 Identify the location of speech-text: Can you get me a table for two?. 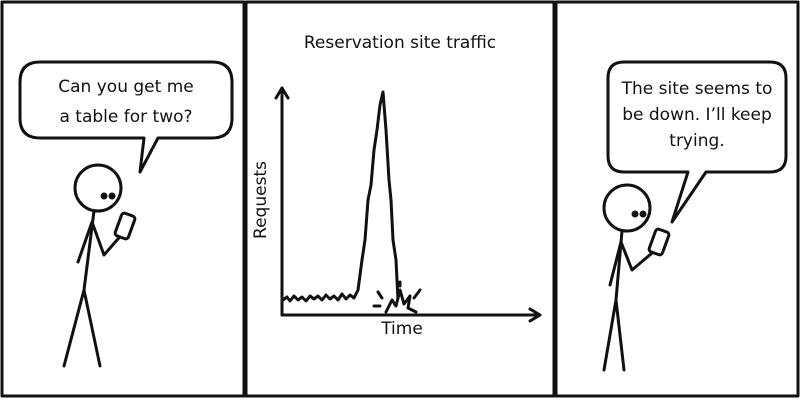
(125, 102).